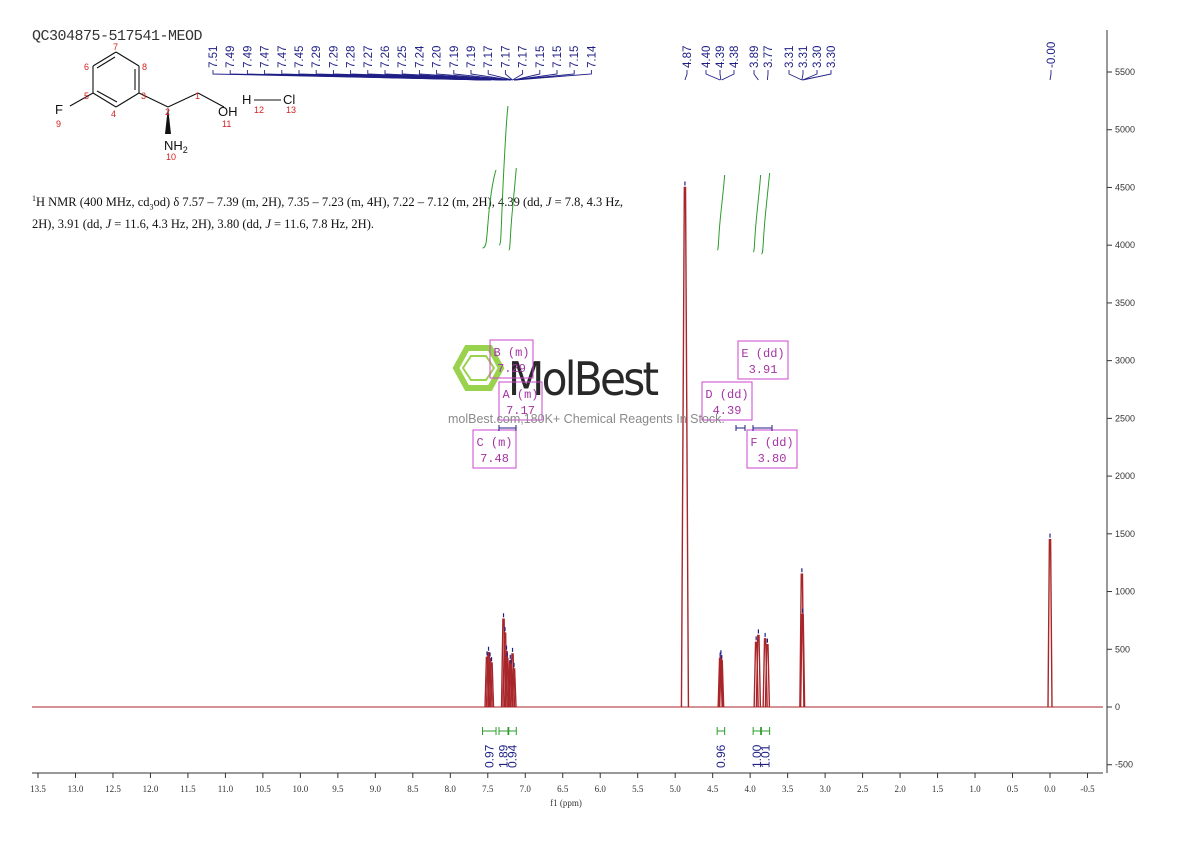 This screenshot has width=1190, height=841. I want to click on peak-label: -0.00, so click(1052, 55).